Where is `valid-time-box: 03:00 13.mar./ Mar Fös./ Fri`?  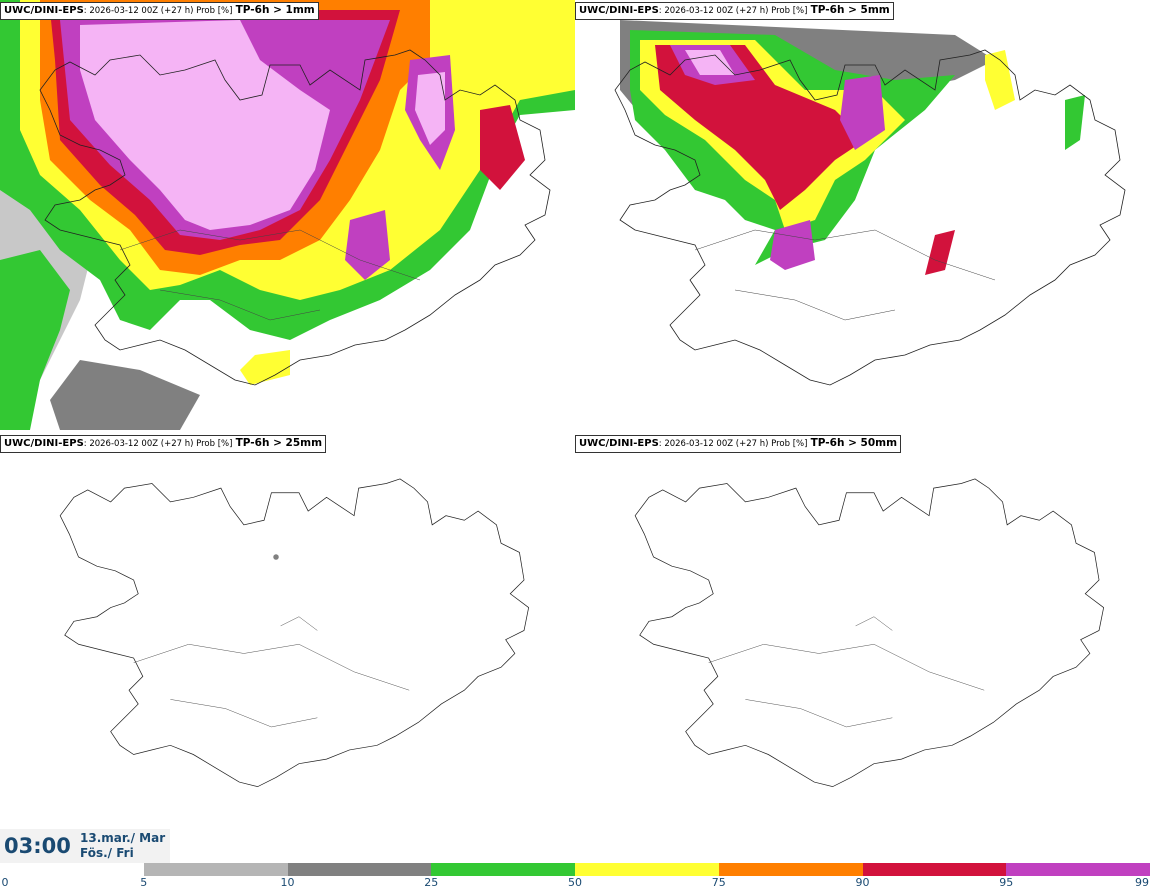
valid-time-box: 03:00 13.mar./ Mar Fös./ Fri is located at coordinates (85, 846).